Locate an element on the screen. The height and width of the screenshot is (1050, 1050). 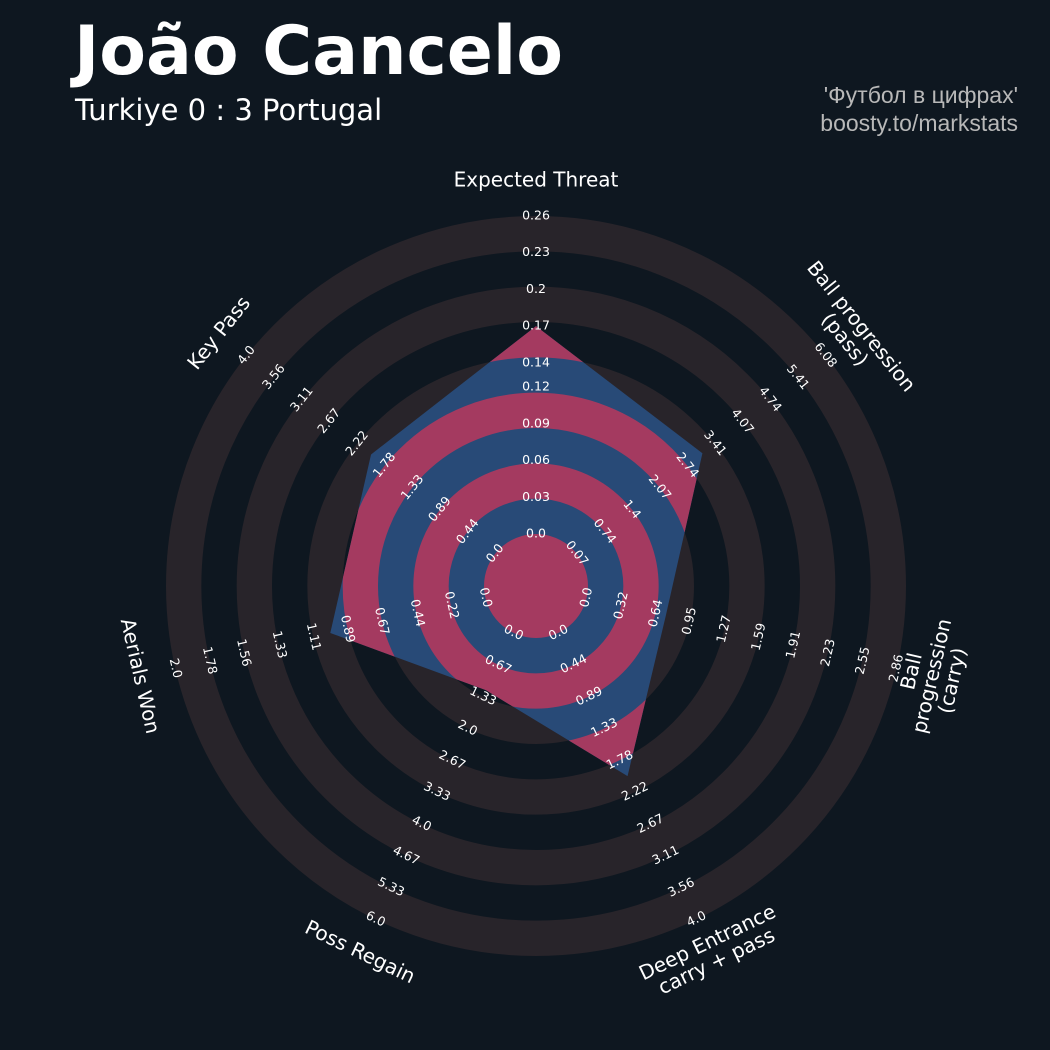
tick-label: 1.56 is located at coordinates (244, 652).